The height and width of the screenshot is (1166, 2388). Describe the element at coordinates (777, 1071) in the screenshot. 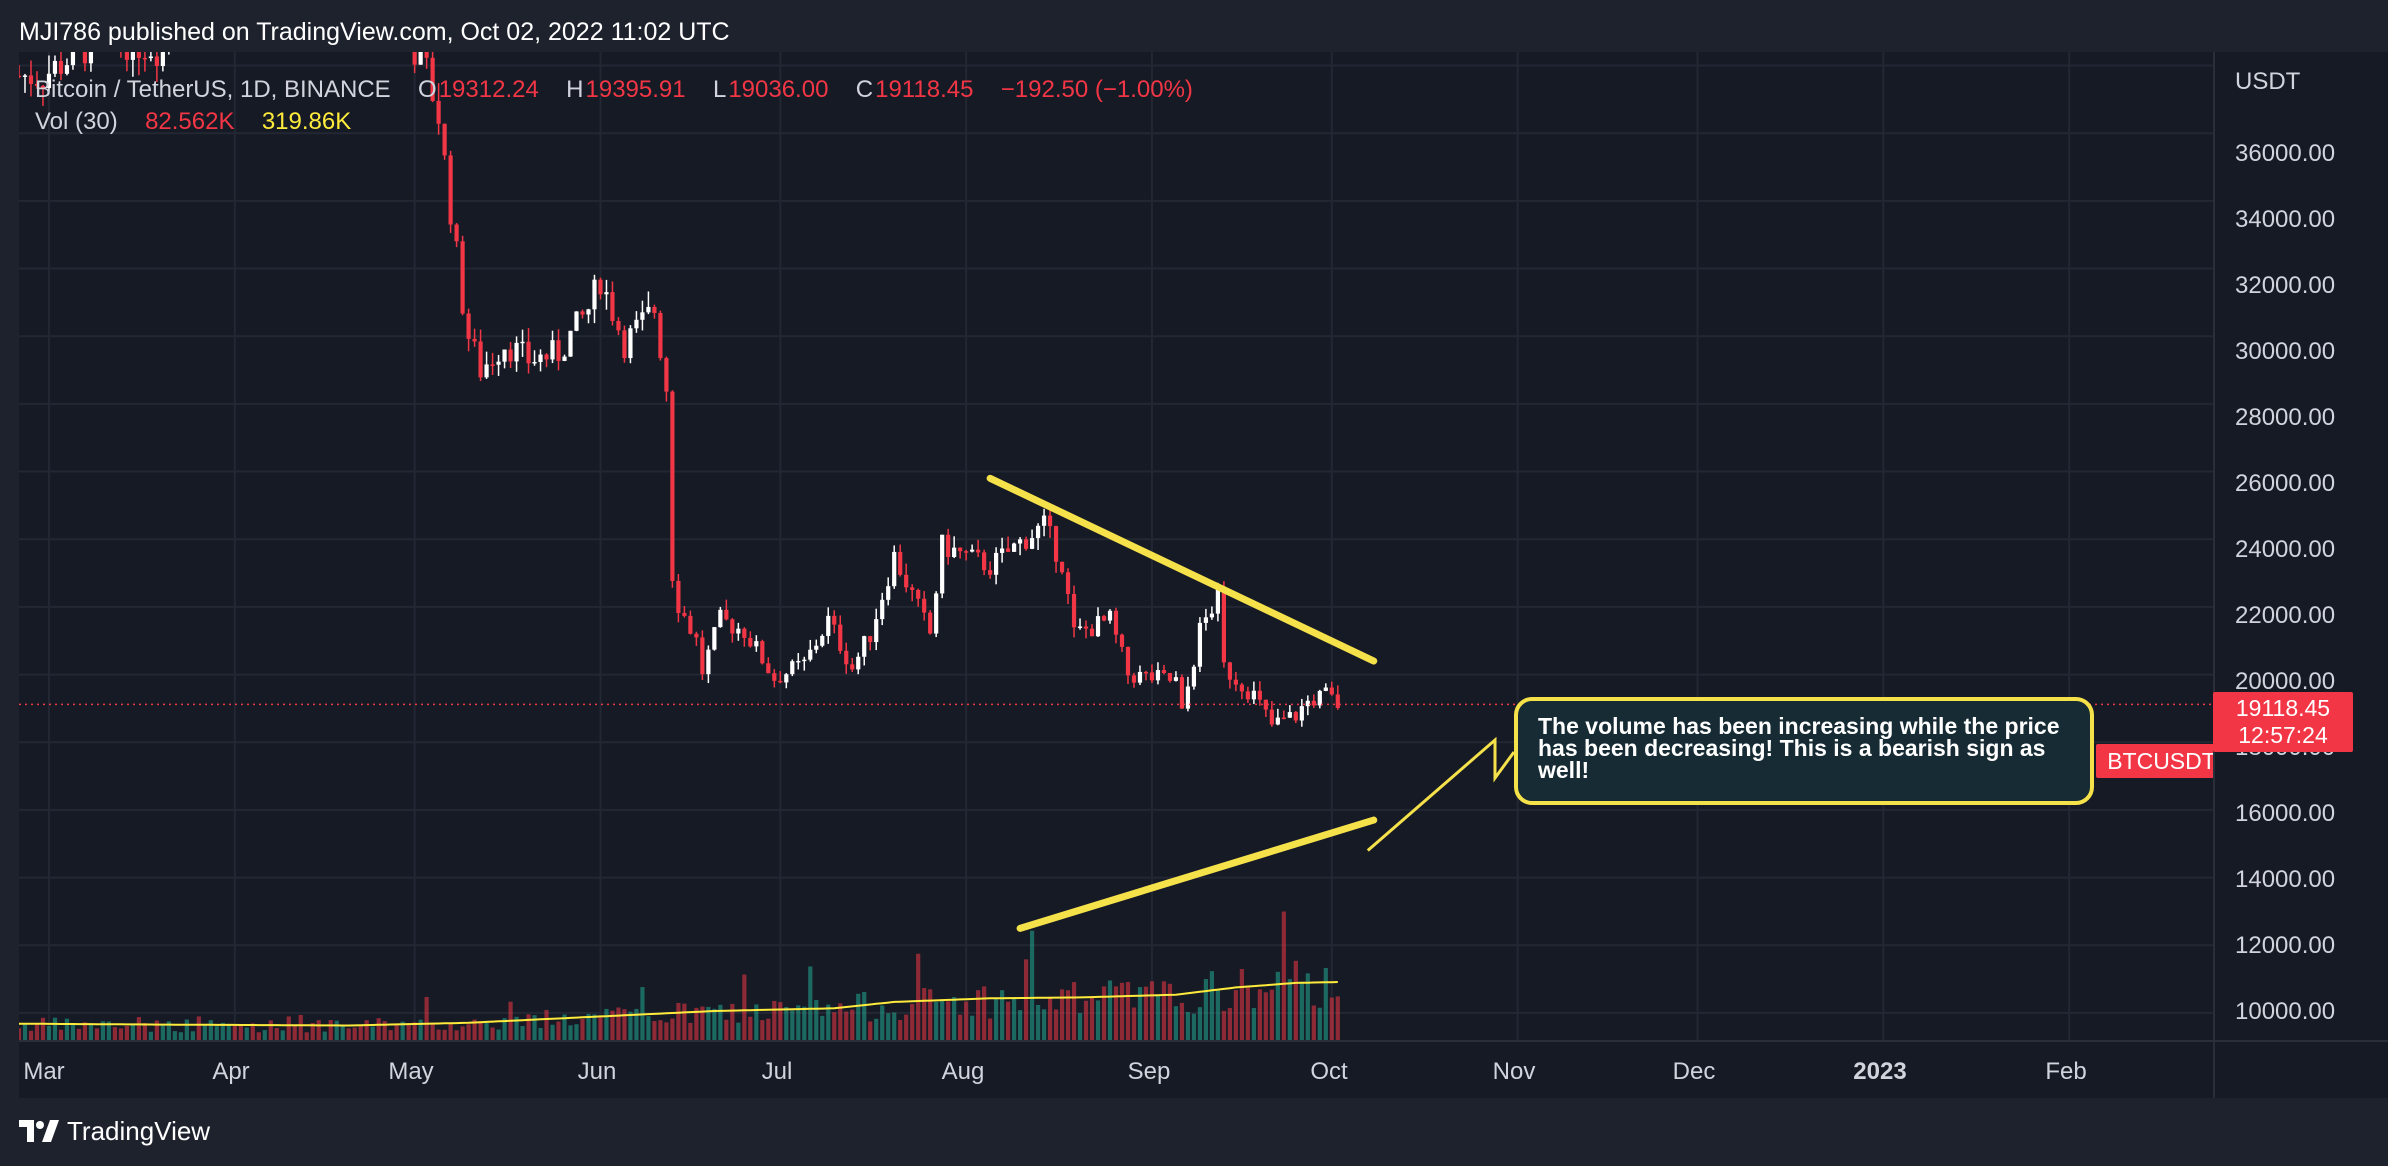

I see `time-tick: Jul` at that location.